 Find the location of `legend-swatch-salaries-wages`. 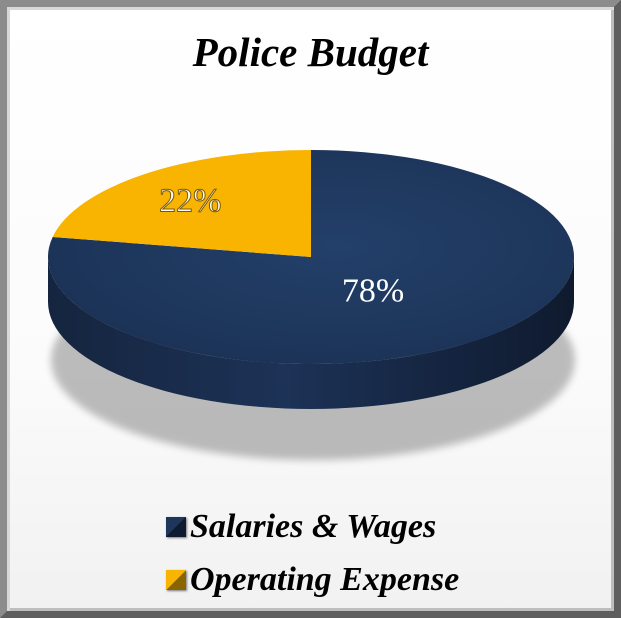

legend-swatch-salaries-wages is located at coordinates (176, 527).